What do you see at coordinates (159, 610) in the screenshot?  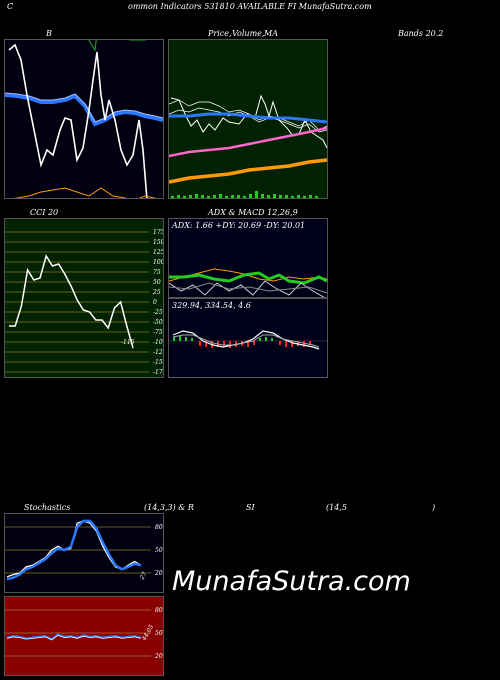 I see `rsi-tick-80: 80` at bounding box center [159, 610].